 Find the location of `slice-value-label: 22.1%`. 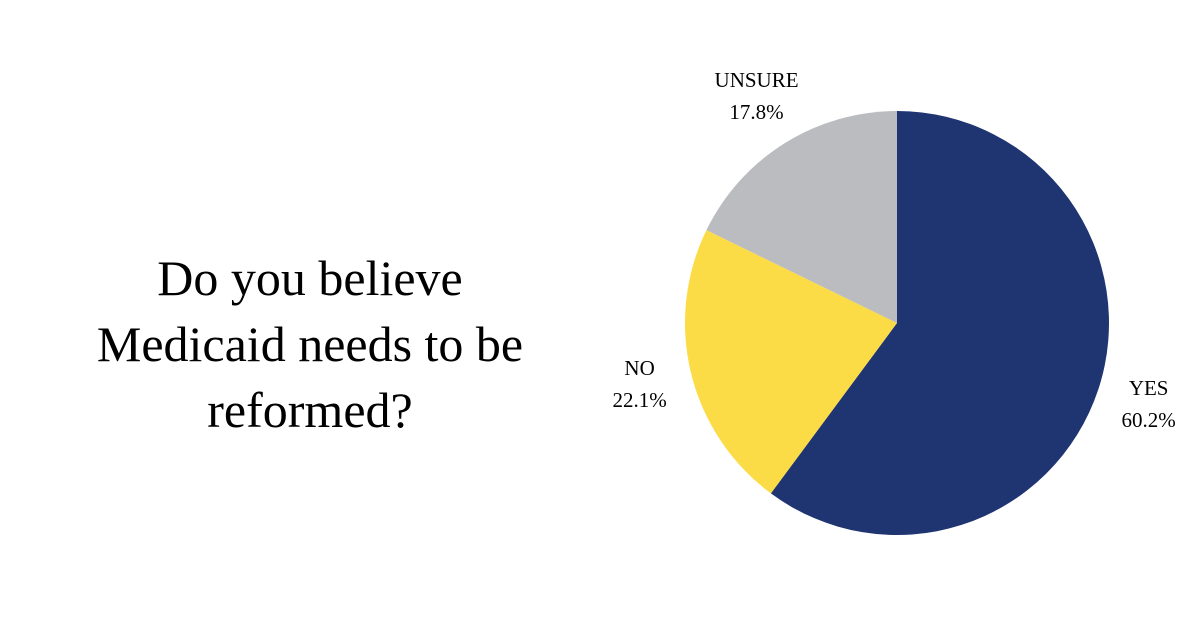

slice-value-label: 22.1% is located at coordinates (639, 400).